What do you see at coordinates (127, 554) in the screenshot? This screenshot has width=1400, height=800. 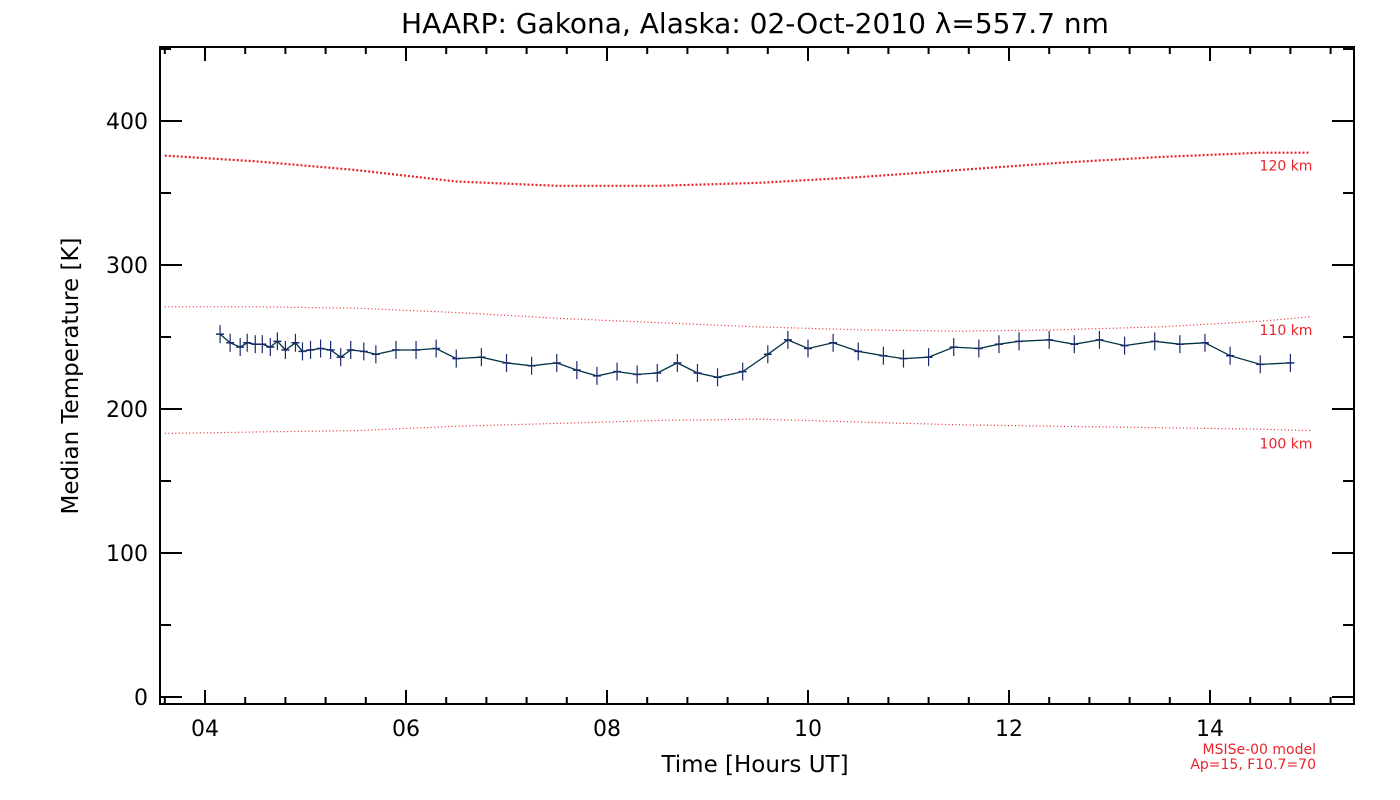 I see `y-tick-label: 100` at bounding box center [127, 554].